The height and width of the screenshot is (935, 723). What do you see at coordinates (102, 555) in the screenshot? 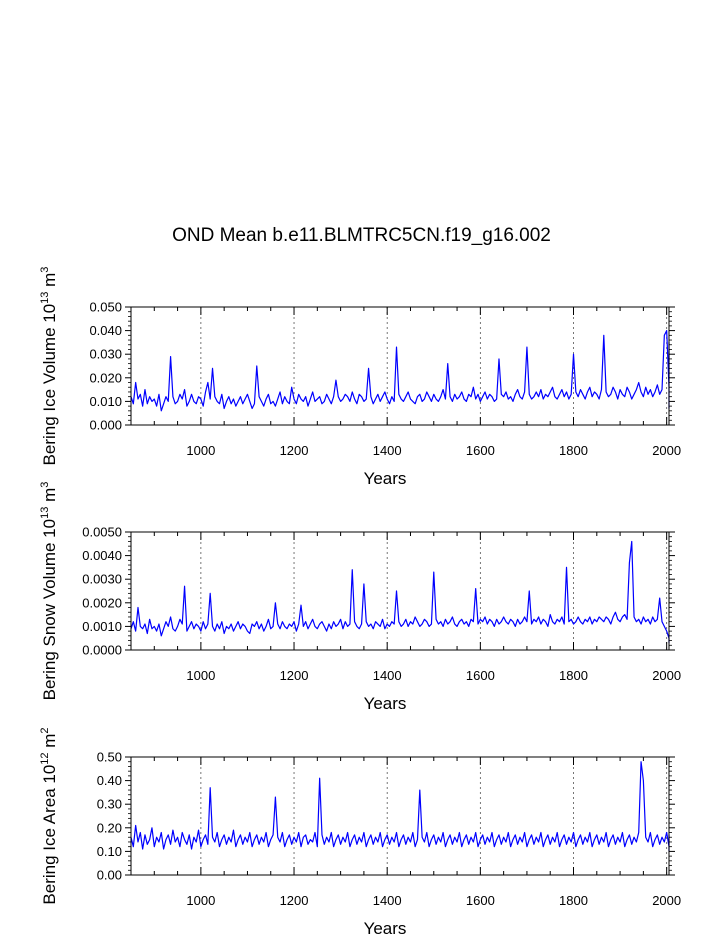
I see `chart1-ytick-label-4: 0.0040` at bounding box center [102, 555].